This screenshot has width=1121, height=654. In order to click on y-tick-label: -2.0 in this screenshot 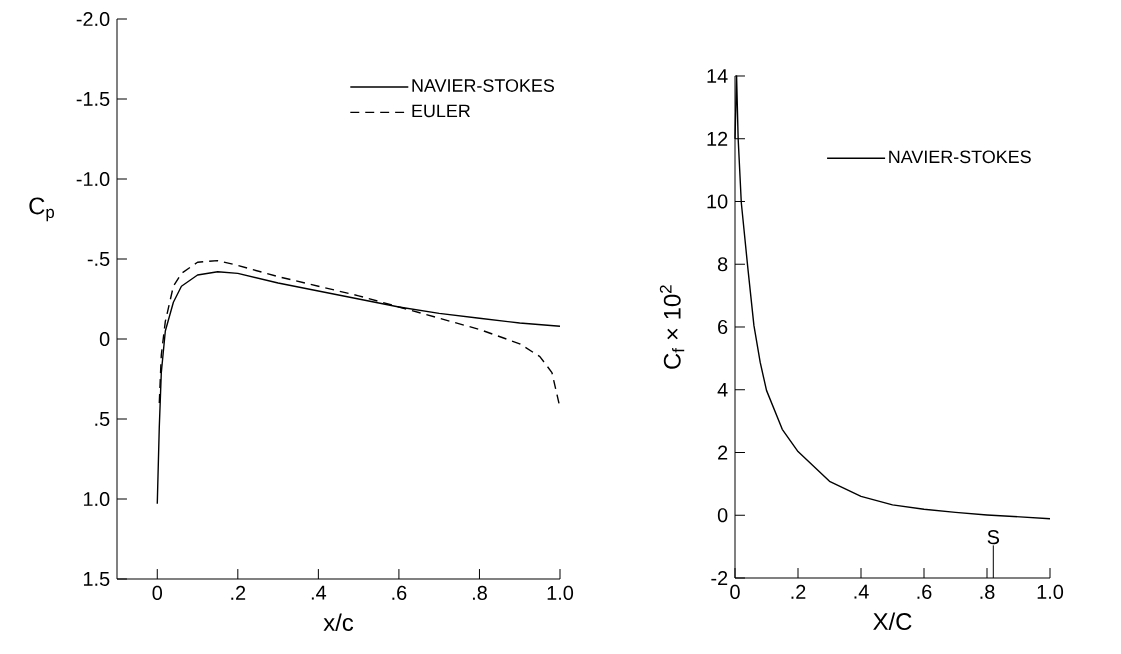, I will do `click(93, 19)`.